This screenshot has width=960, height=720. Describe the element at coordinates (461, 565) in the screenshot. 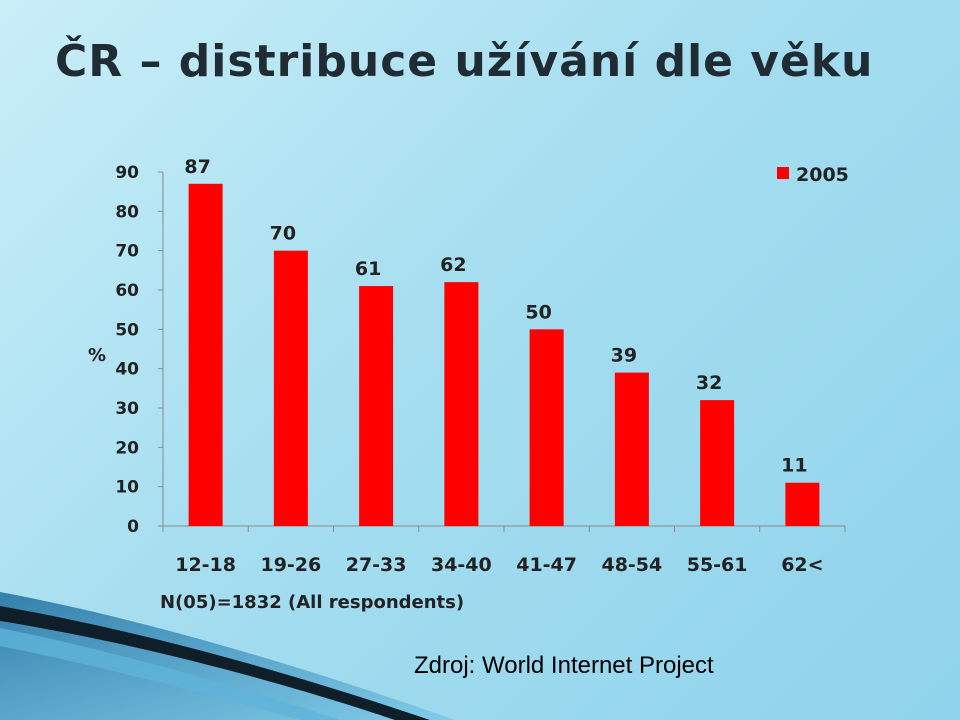

I see `x-tick-label: 34-40` at that location.